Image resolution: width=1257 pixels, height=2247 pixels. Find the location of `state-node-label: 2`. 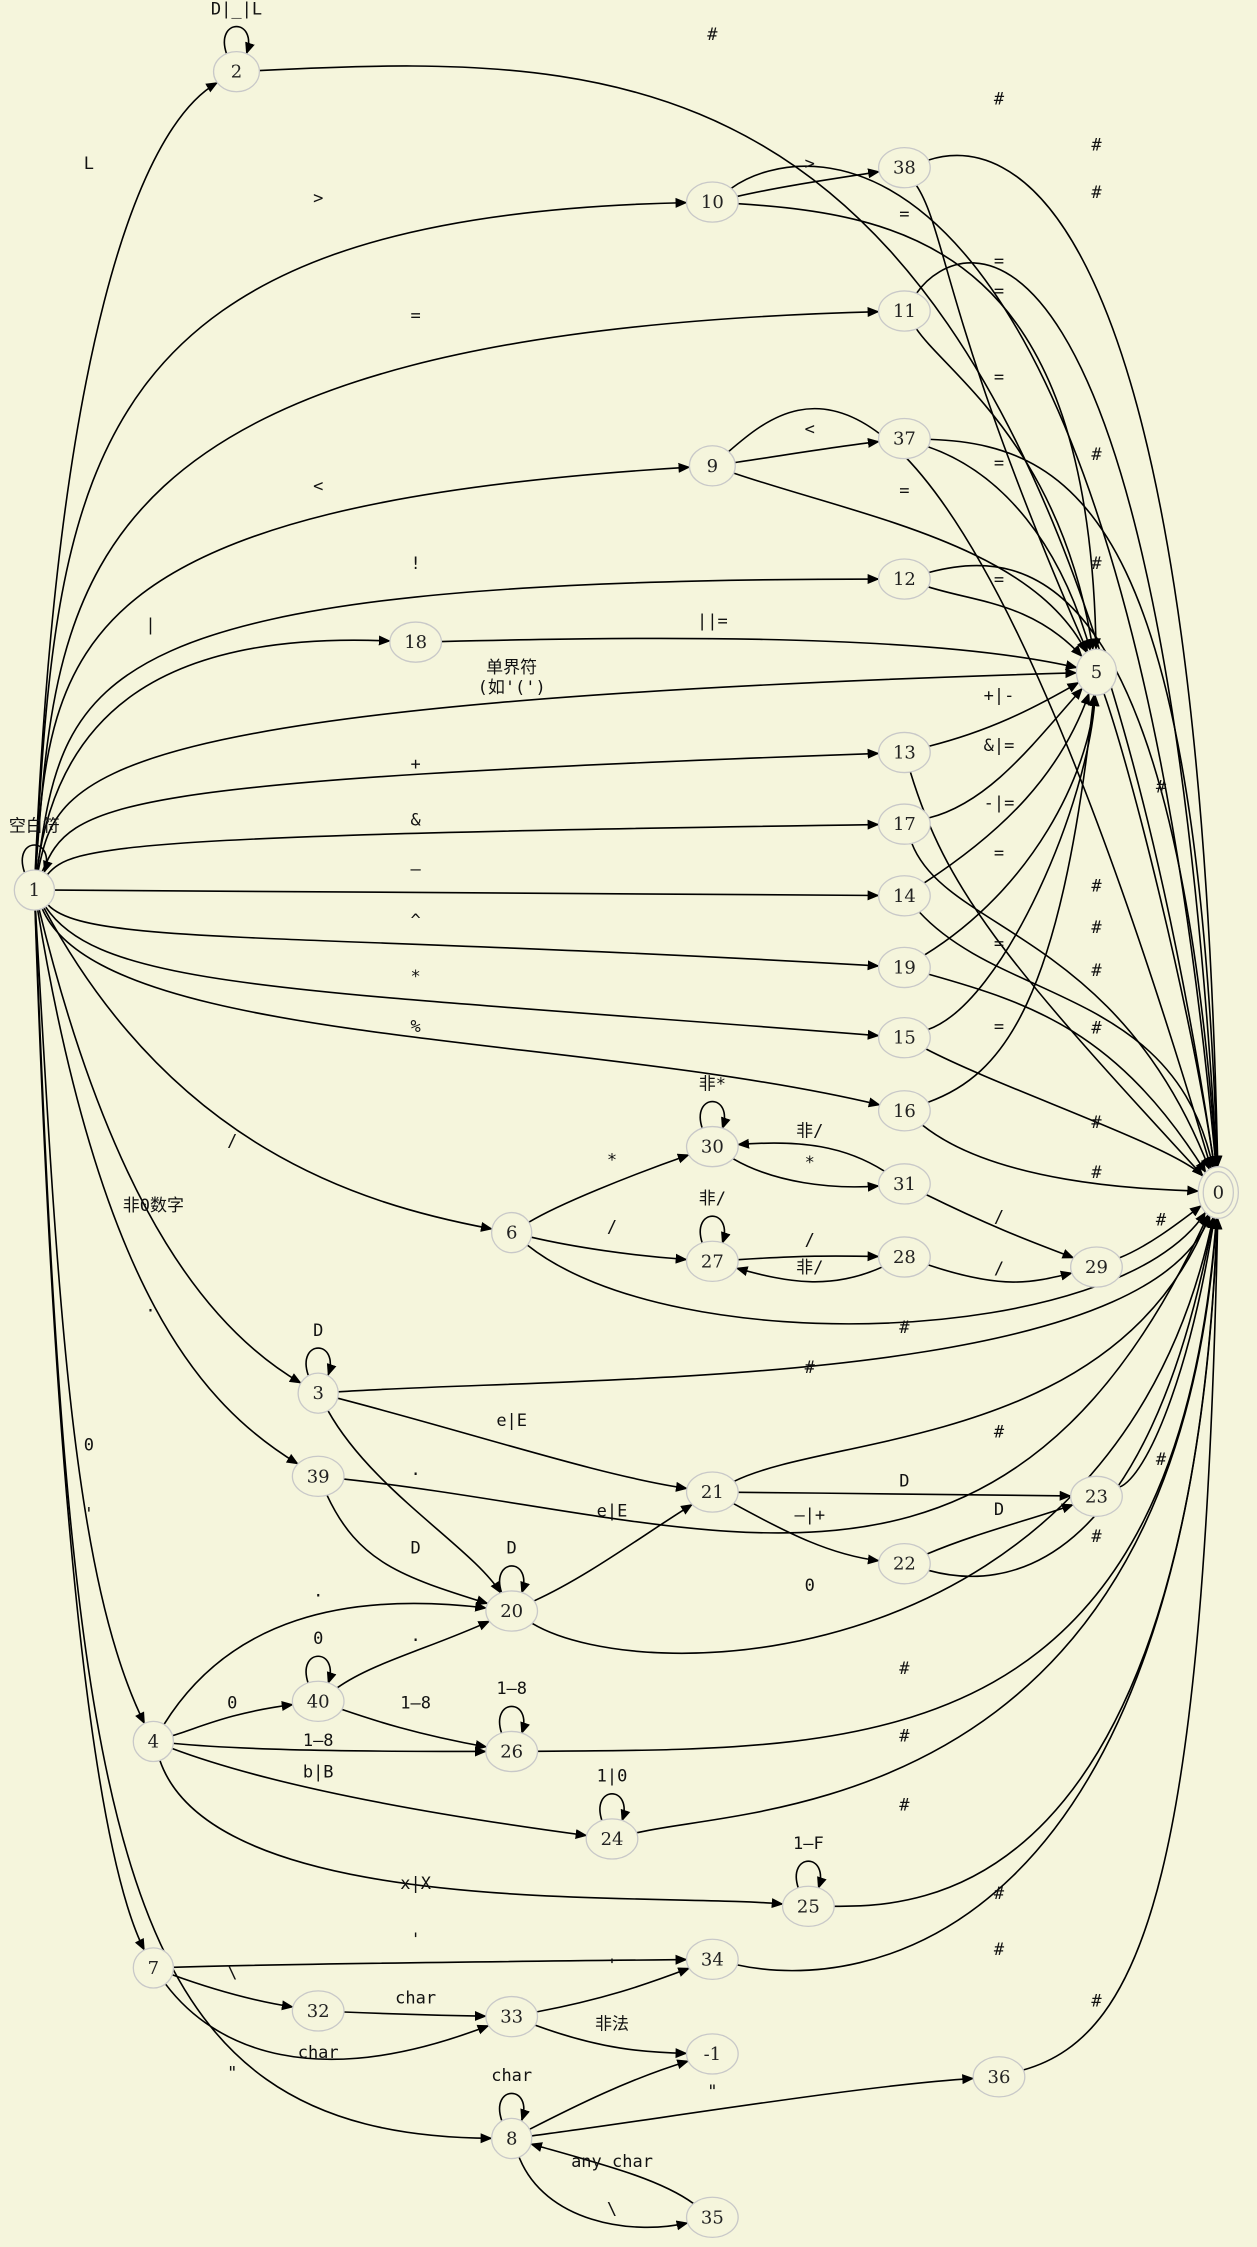

state-node-label: 2 is located at coordinates (236, 72).